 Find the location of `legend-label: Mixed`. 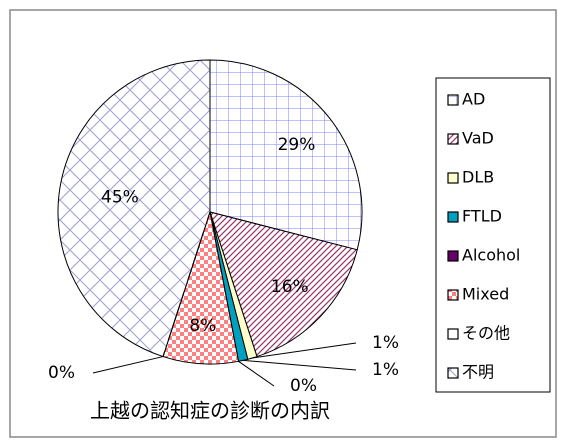

legend-label: Mixed is located at coordinates (485, 294).